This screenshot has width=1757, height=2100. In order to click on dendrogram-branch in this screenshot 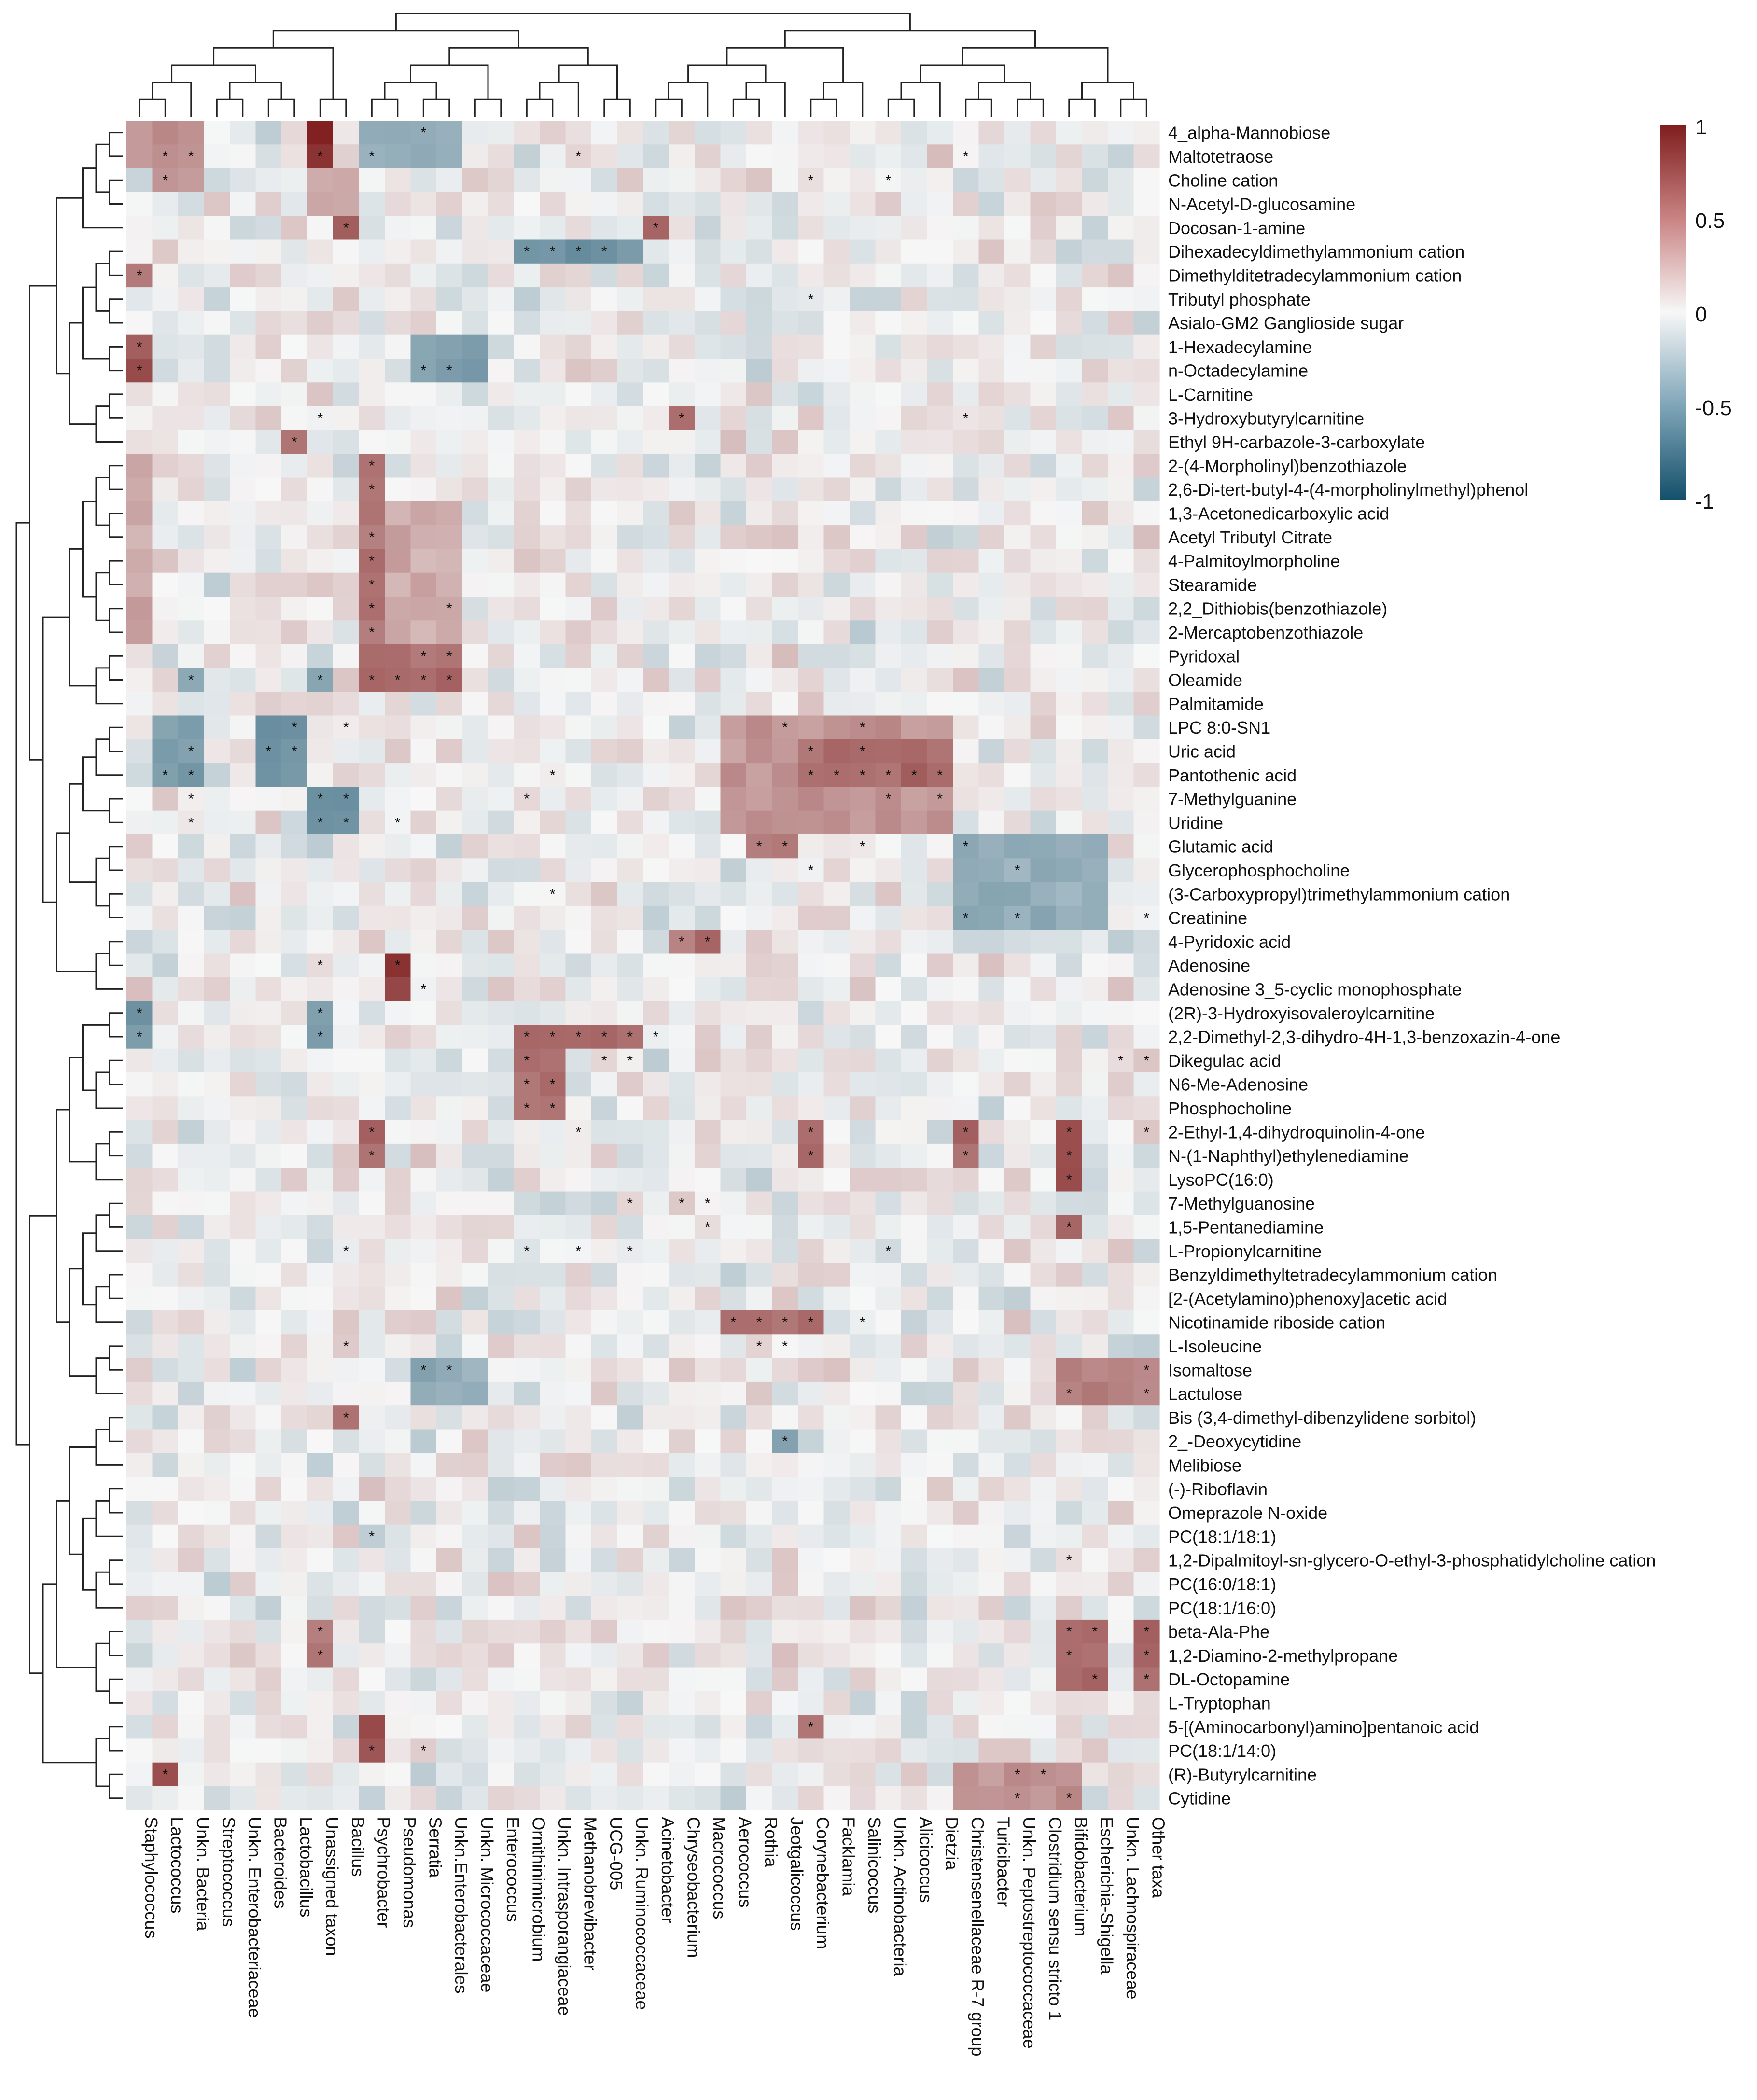, I will do `click(116, 1072)`.